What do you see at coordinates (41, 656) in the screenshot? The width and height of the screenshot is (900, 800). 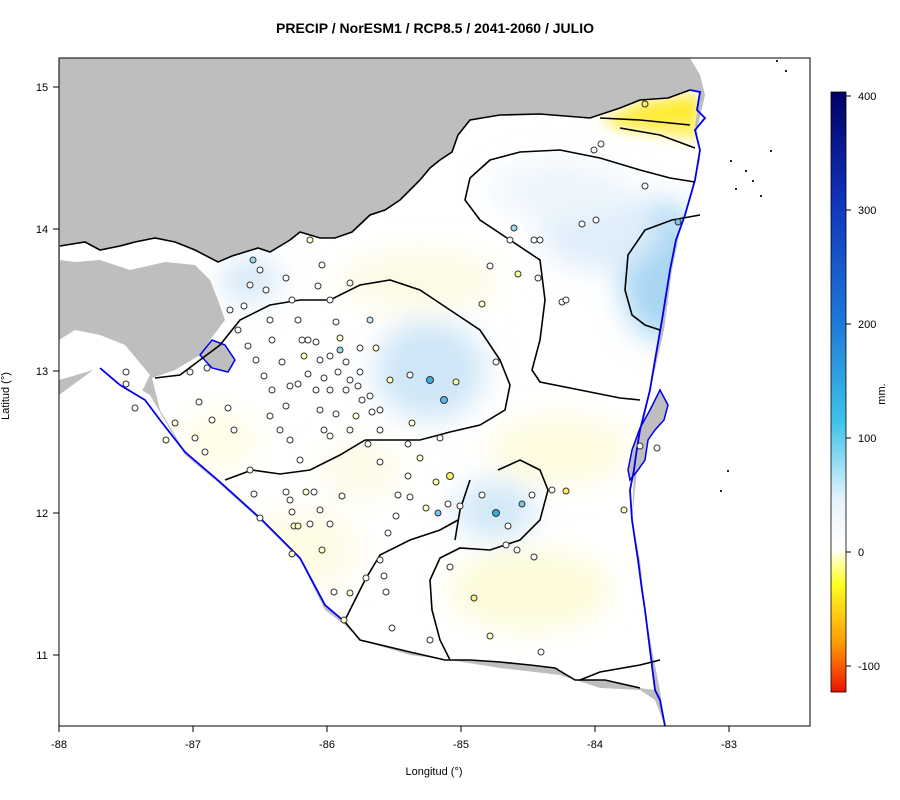 I see `y-tick-label: 11` at bounding box center [41, 656].